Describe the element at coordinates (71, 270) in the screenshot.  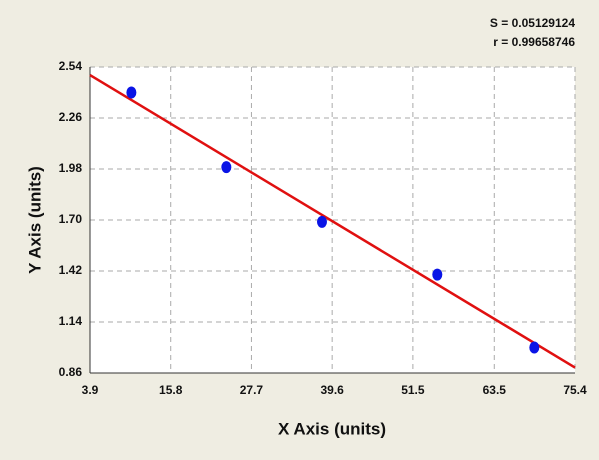
I see `y-tick-label: 1.42` at that location.